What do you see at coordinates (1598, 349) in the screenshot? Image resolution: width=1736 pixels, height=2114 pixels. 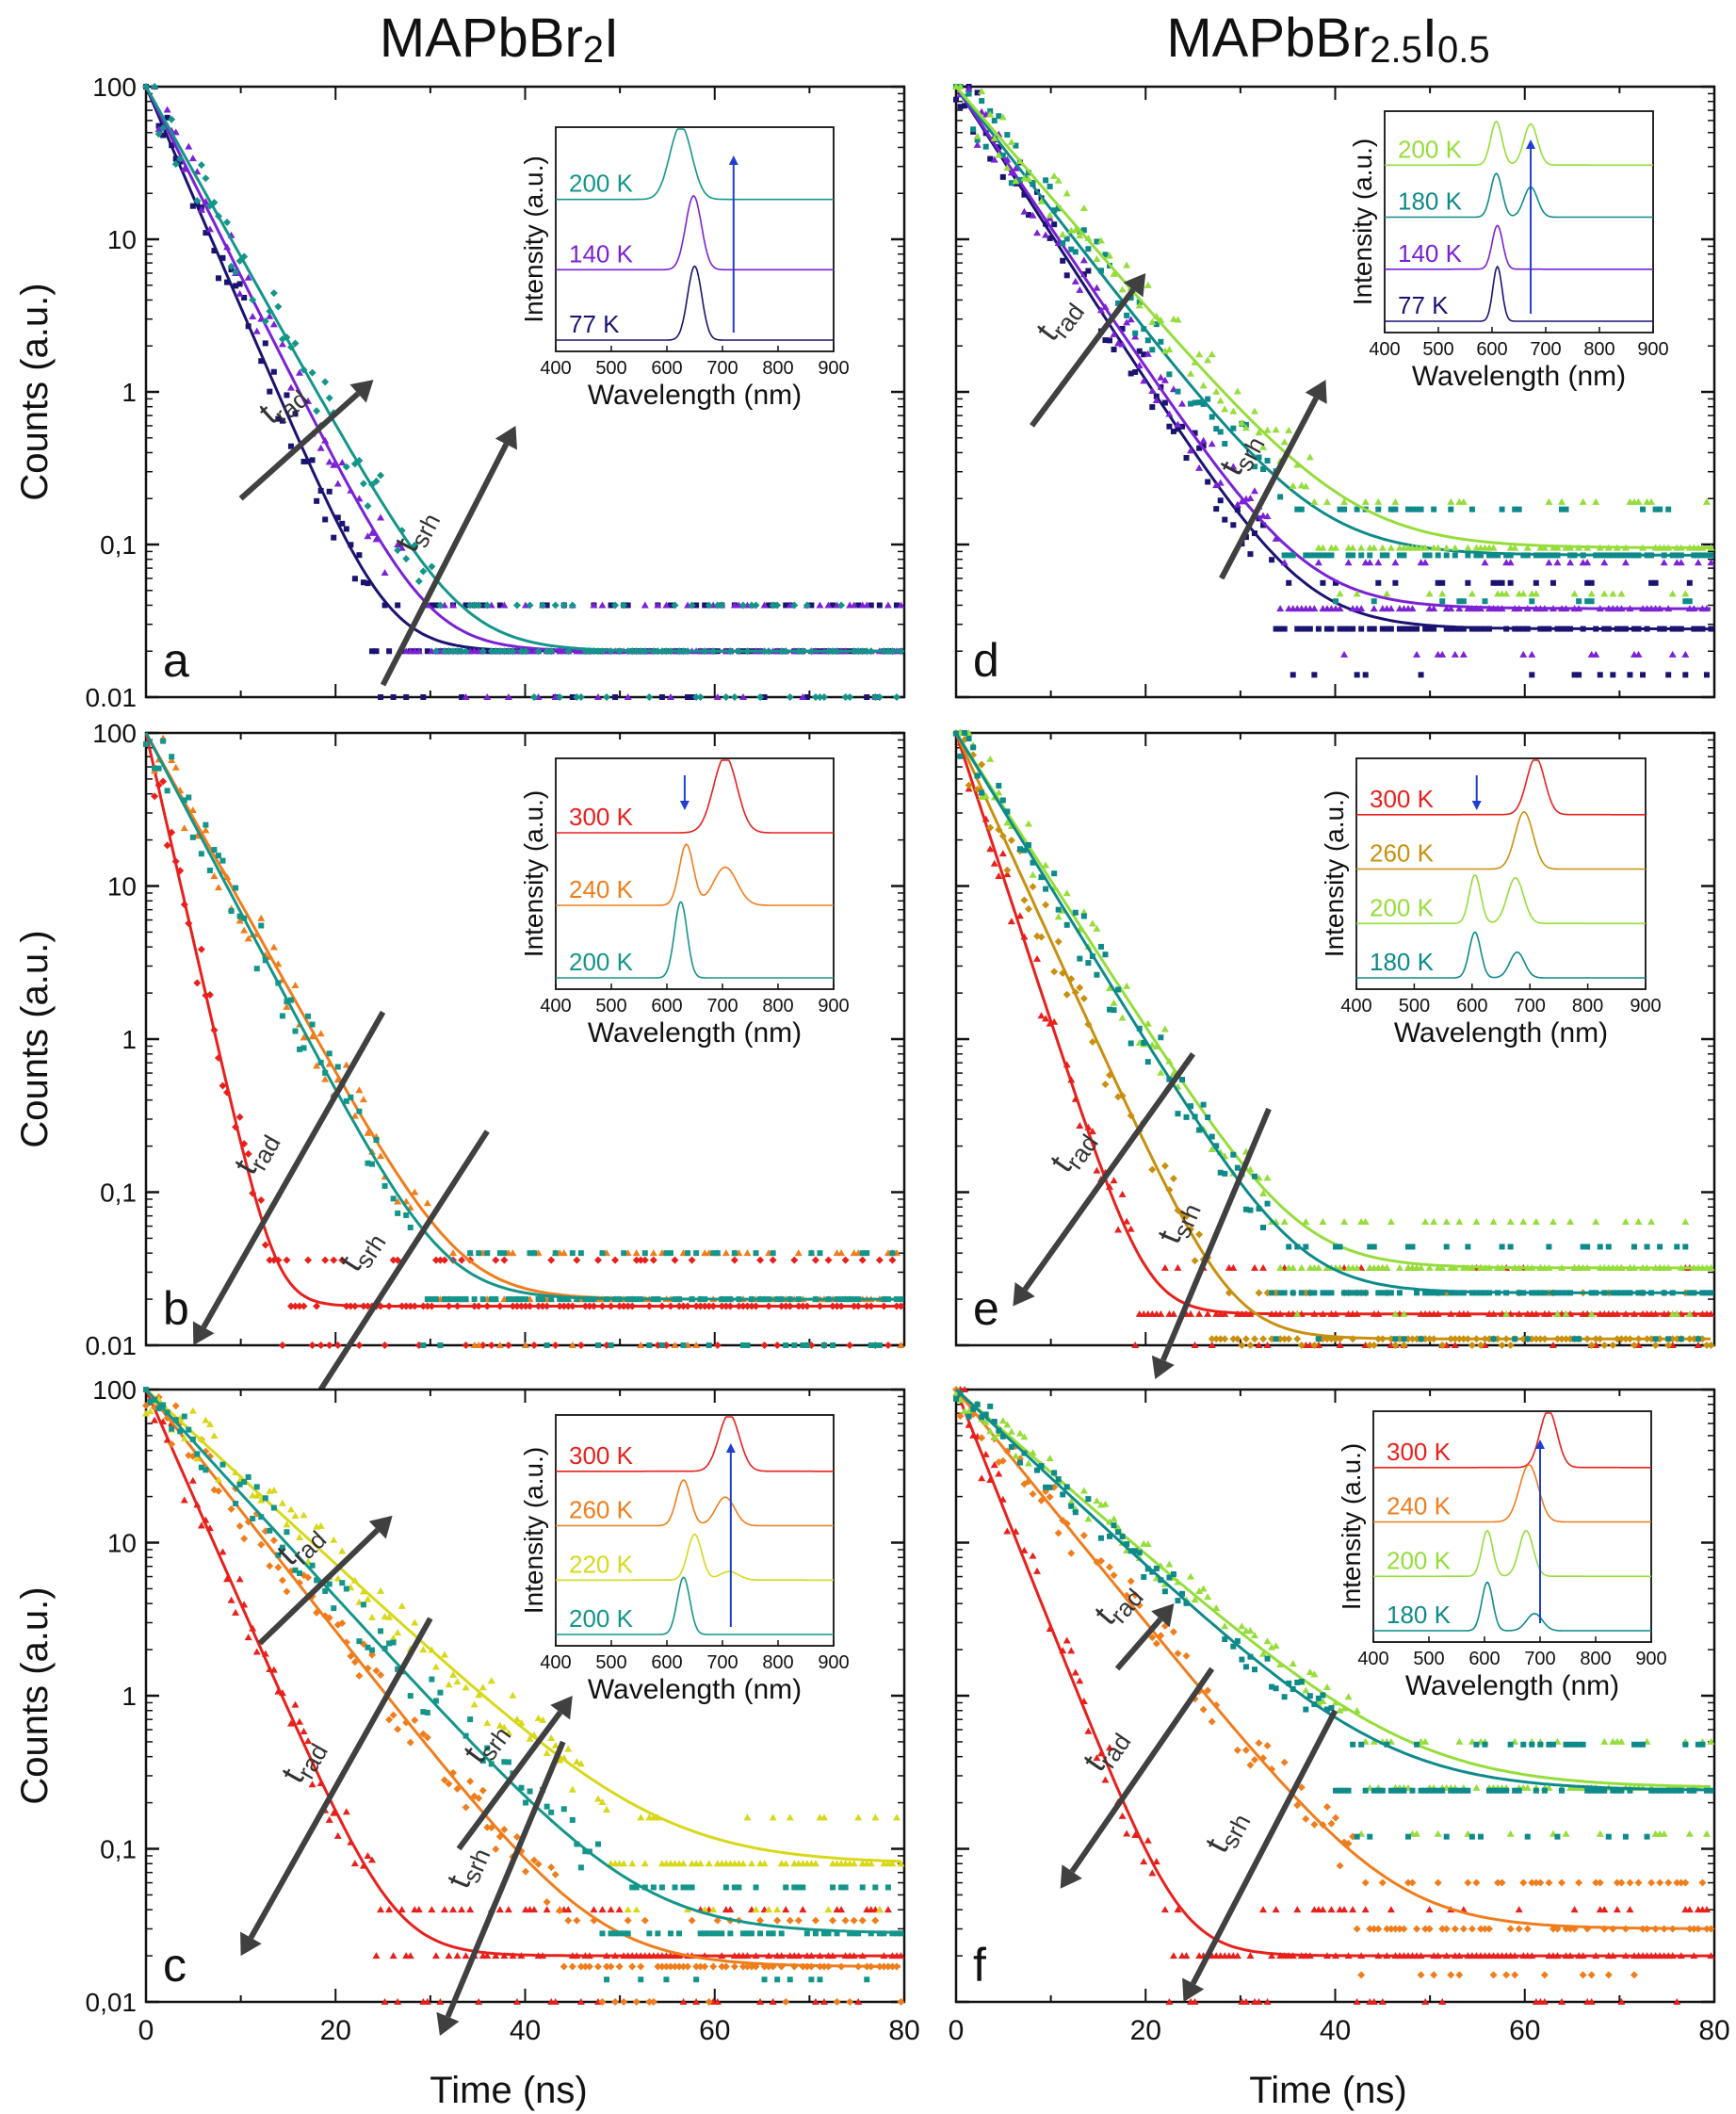 I see `inset-x-tick-label: 800` at bounding box center [1598, 349].